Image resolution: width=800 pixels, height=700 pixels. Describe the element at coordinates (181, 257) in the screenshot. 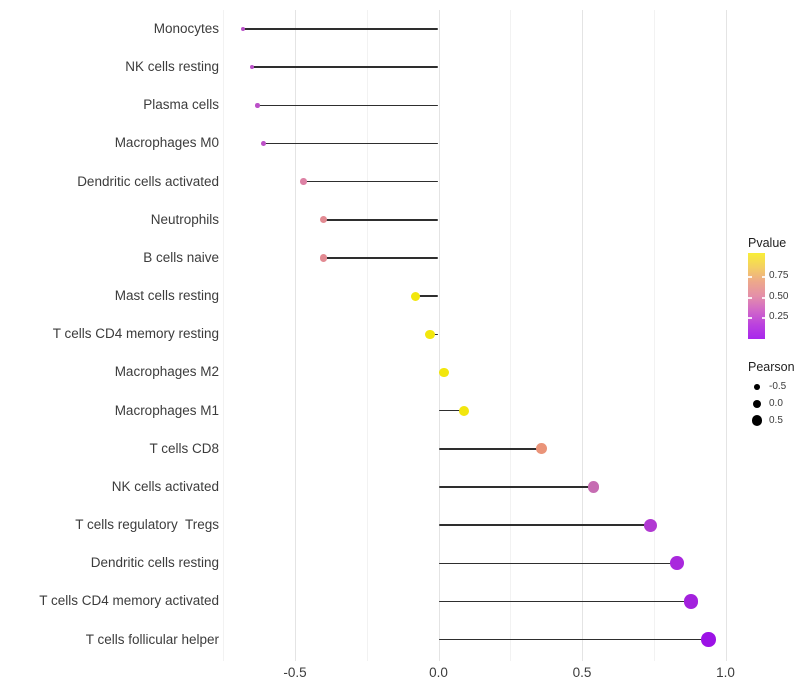

I see `y-axis-label: B cells naive` at that location.